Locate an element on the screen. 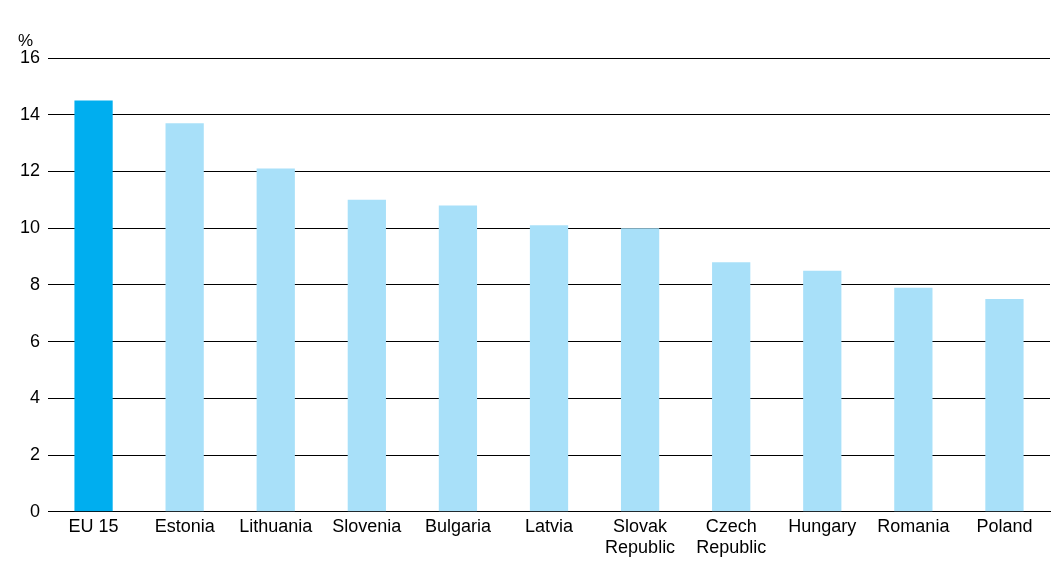 This screenshot has width=1064, height=571. y-tick-label: 0 is located at coordinates (35, 510).